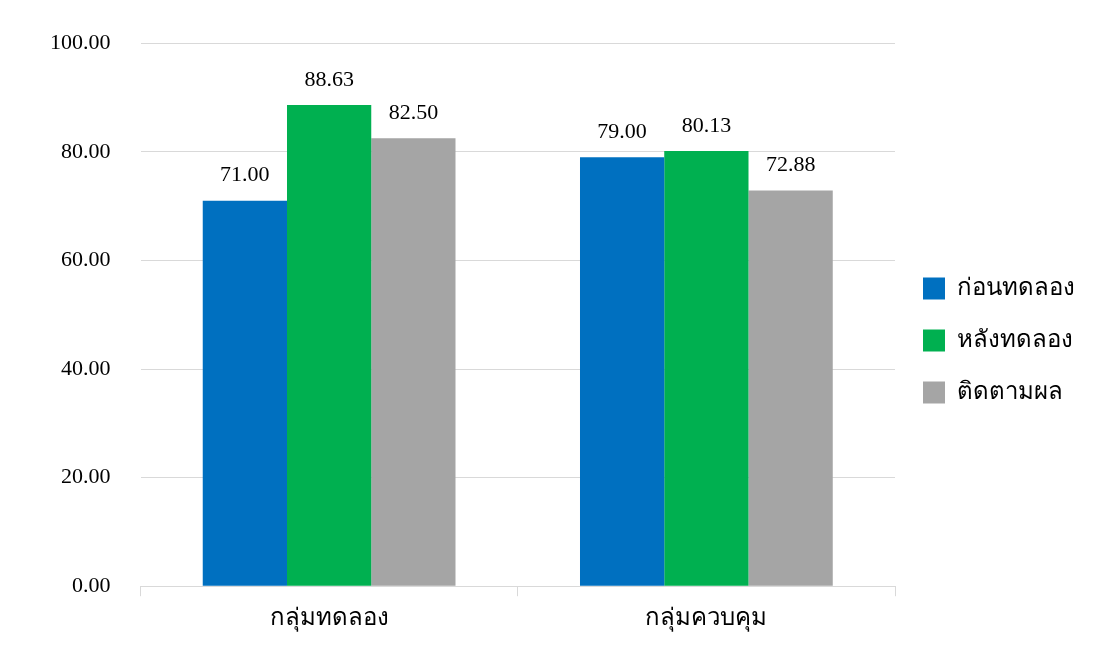  What do you see at coordinates (706, 124) in the screenshot?
I see `data-label: 80.13` at bounding box center [706, 124].